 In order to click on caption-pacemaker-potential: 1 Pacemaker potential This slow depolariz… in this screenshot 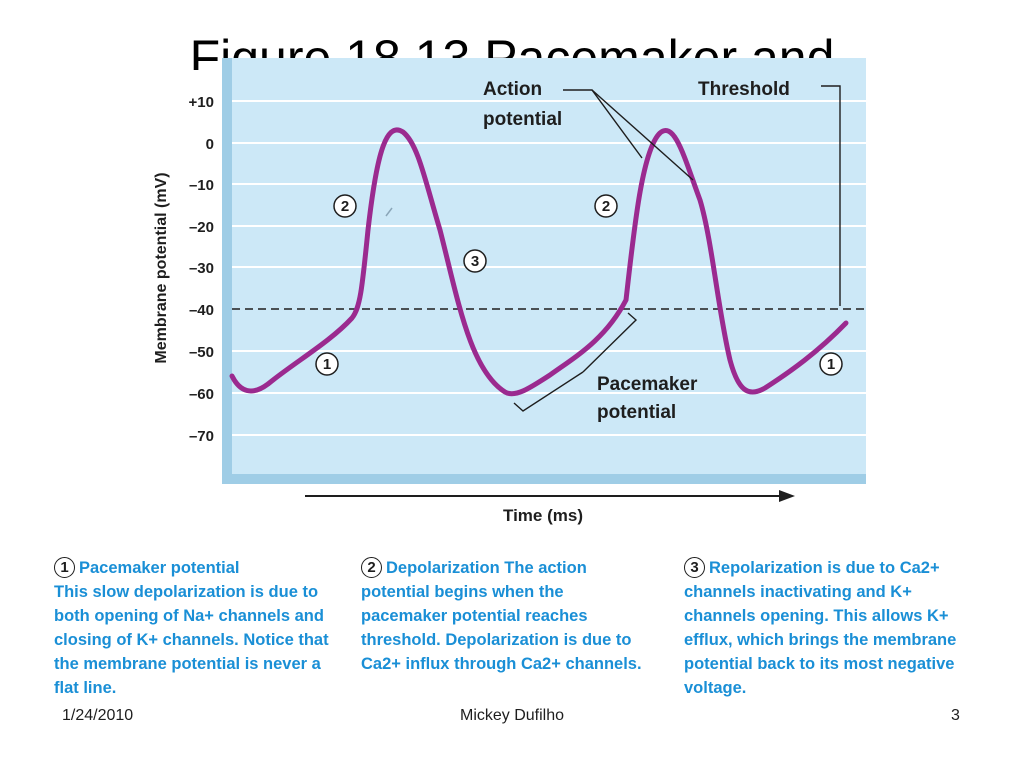, I will do `click(191, 628)`.